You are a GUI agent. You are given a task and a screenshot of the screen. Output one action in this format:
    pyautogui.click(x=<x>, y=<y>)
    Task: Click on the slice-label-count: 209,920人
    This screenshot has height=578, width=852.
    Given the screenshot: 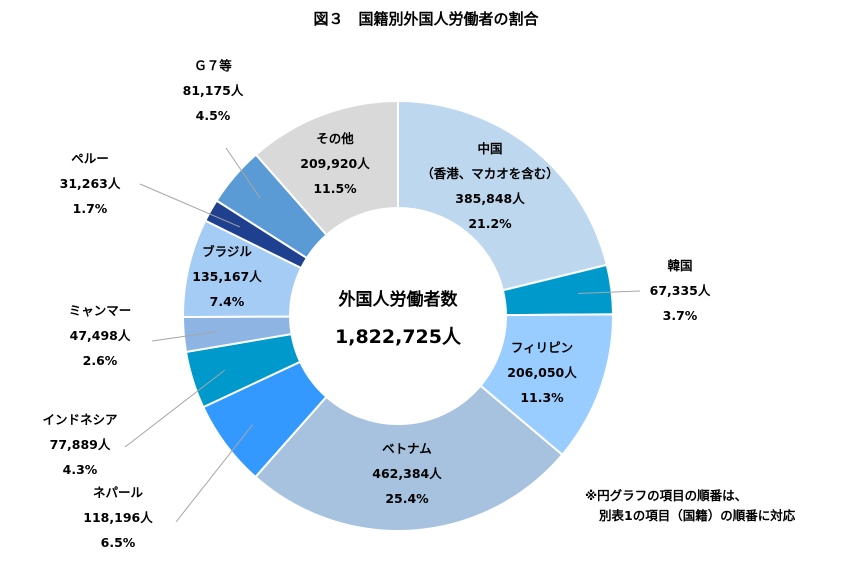 What is the action you would take?
    pyautogui.click(x=335, y=163)
    